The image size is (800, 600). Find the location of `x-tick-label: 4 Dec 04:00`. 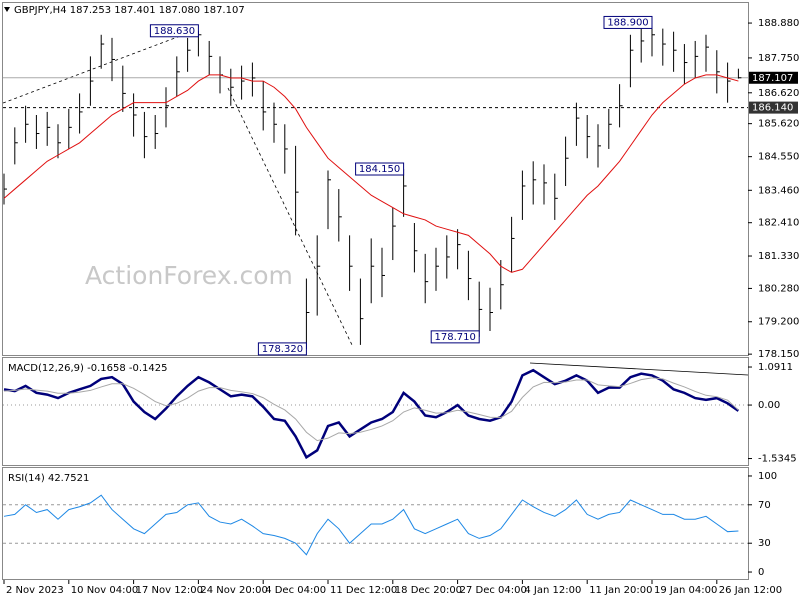

x-tick-label: 4 Dec 04:00 is located at coordinates (295, 590).